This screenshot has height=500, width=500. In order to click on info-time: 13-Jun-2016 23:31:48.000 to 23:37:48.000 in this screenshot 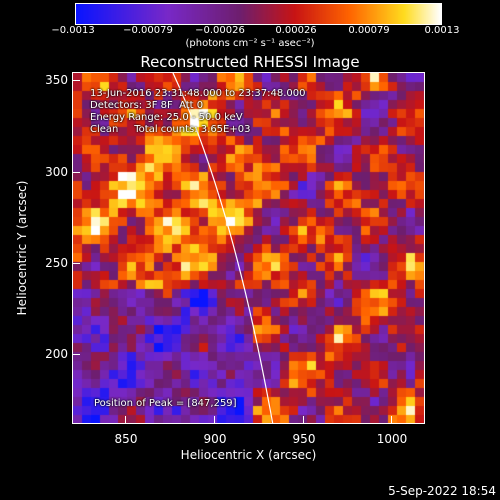, I will do `click(198, 93)`.